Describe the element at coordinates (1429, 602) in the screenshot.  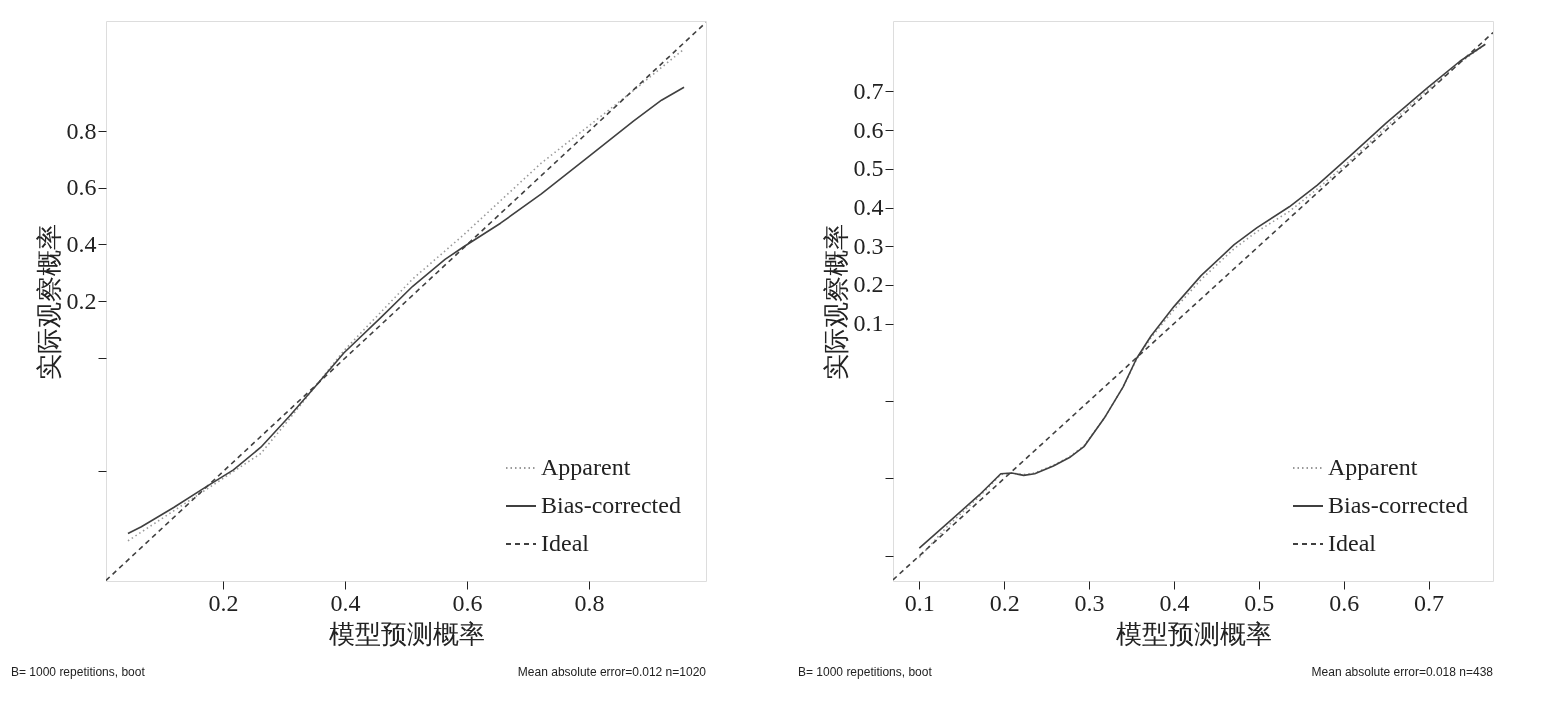
I see `x-tick-label: 0.7` at that location.